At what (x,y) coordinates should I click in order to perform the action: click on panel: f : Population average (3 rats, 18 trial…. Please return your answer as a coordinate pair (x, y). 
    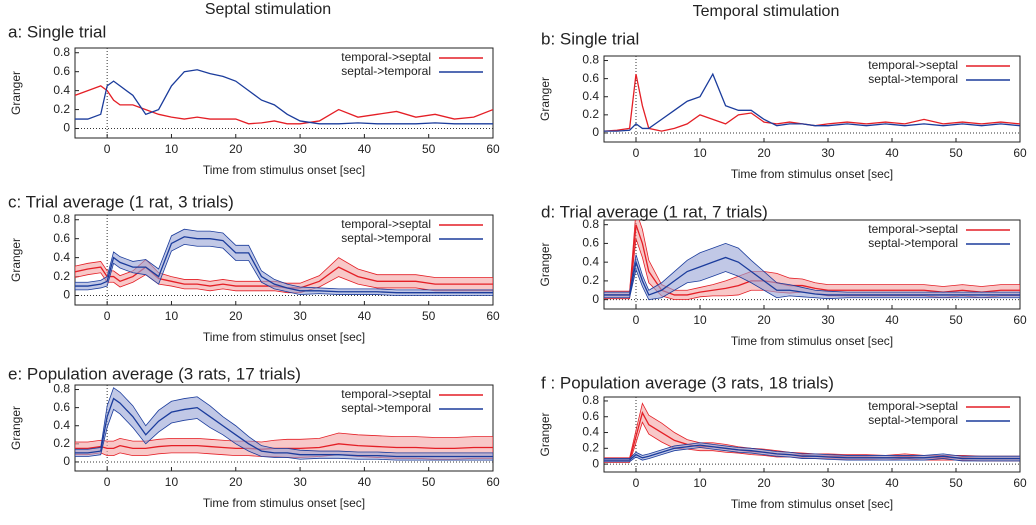
    Looking at the image, I should click on (782, 442).